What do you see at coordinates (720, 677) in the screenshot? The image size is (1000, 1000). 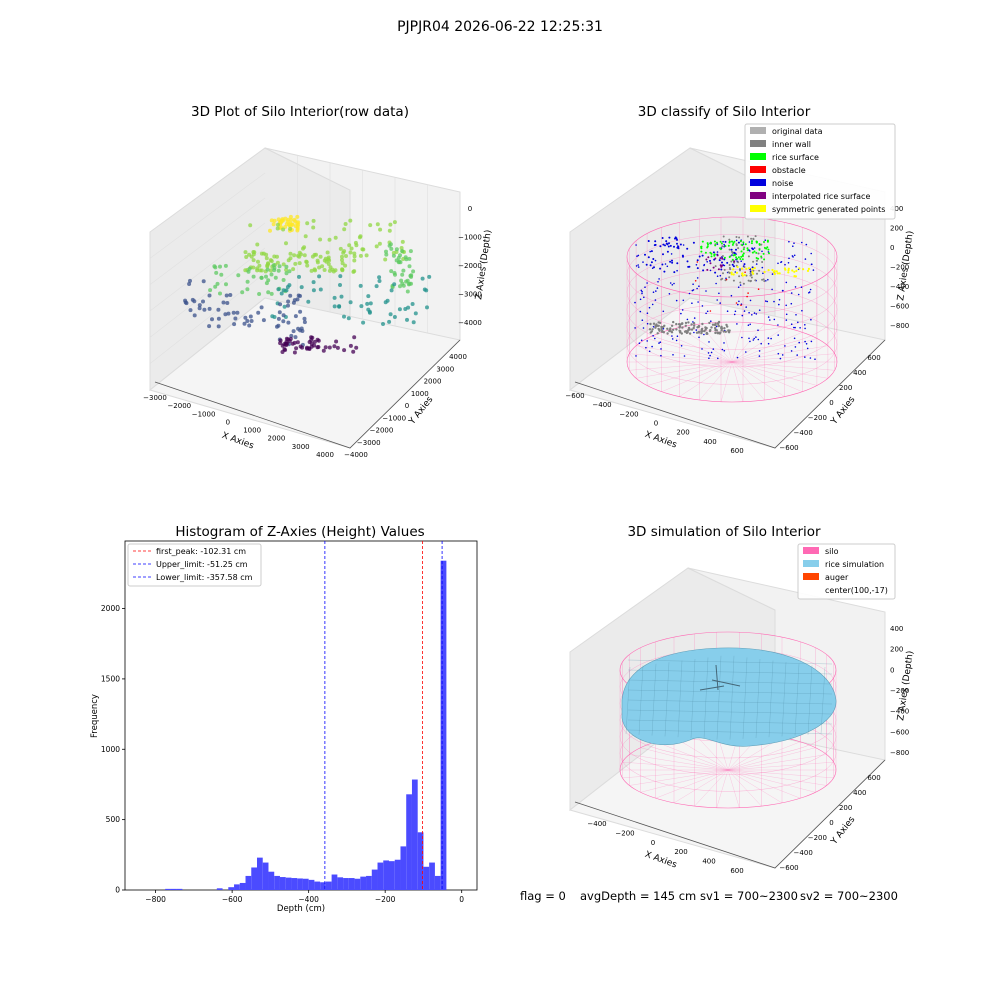 I see `simulation-auger` at bounding box center [720, 677].